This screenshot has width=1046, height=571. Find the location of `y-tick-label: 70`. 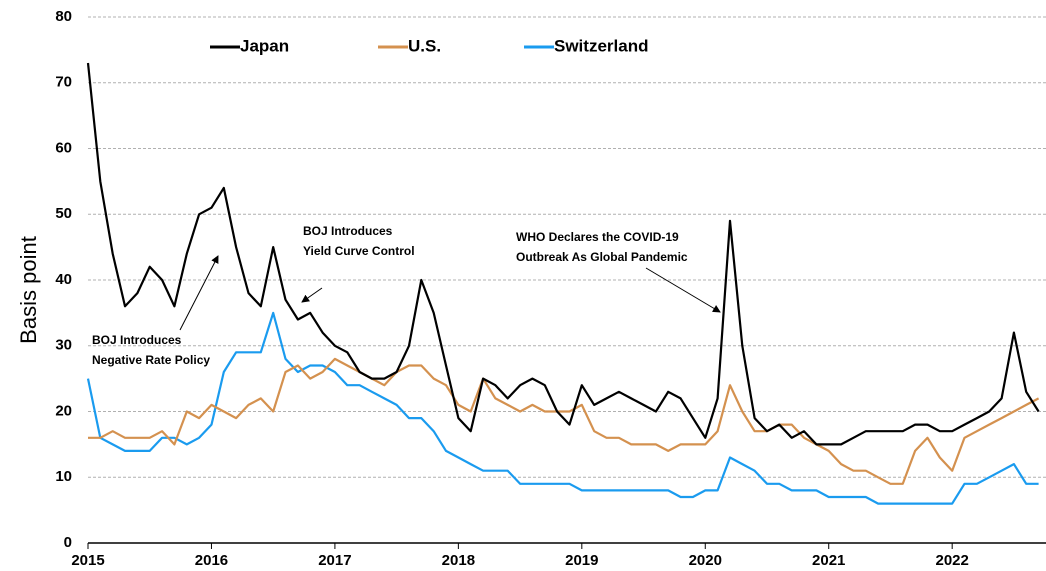

y-tick-label: 70 is located at coordinates (63, 82).